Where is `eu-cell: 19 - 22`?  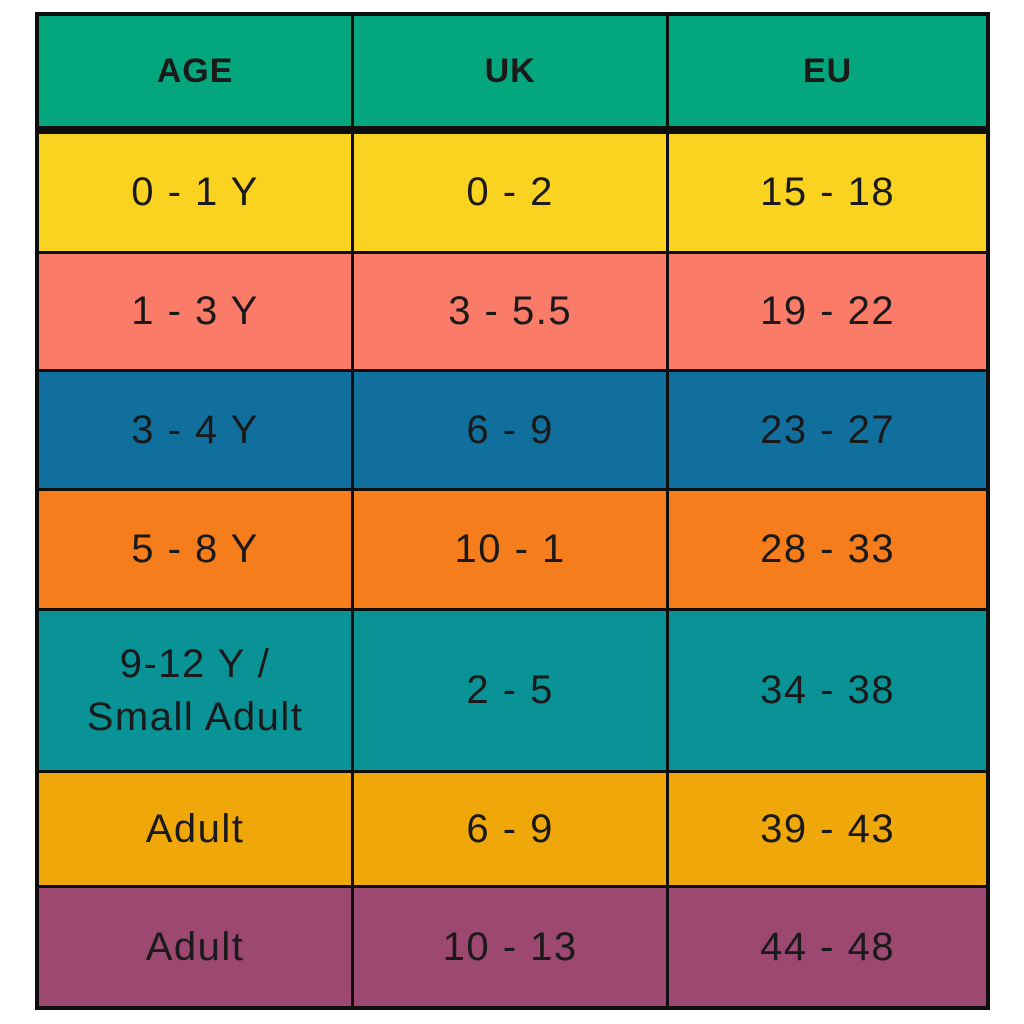 eu-cell: 19 - 22 is located at coordinates (827, 311).